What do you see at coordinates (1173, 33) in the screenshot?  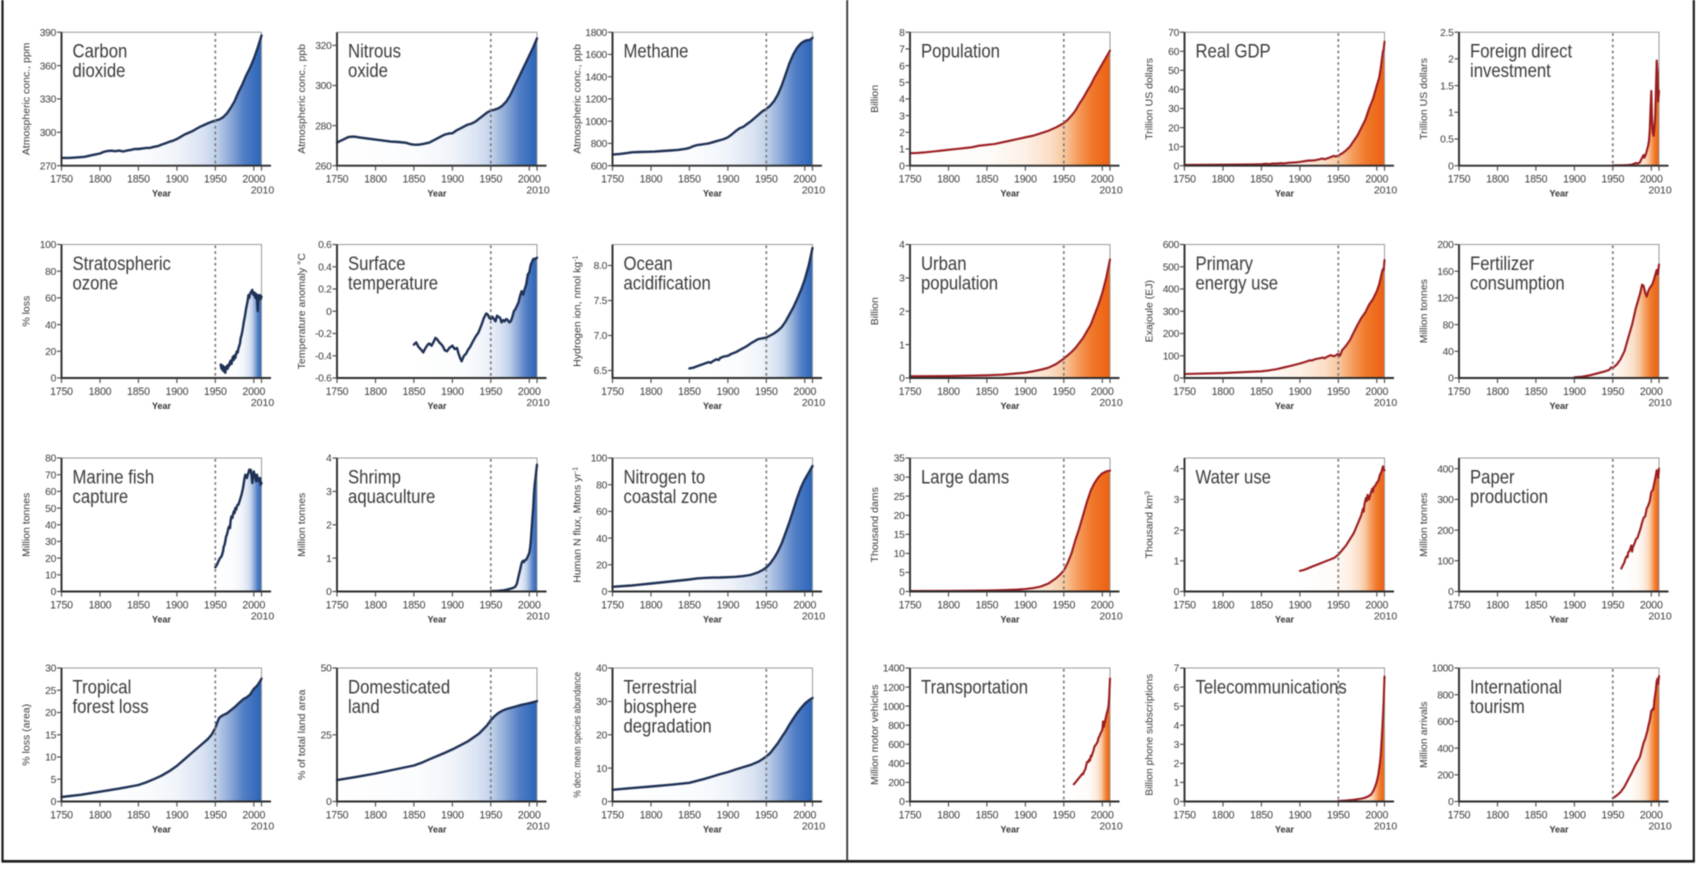 I see `svg-text: 70` at bounding box center [1173, 33].